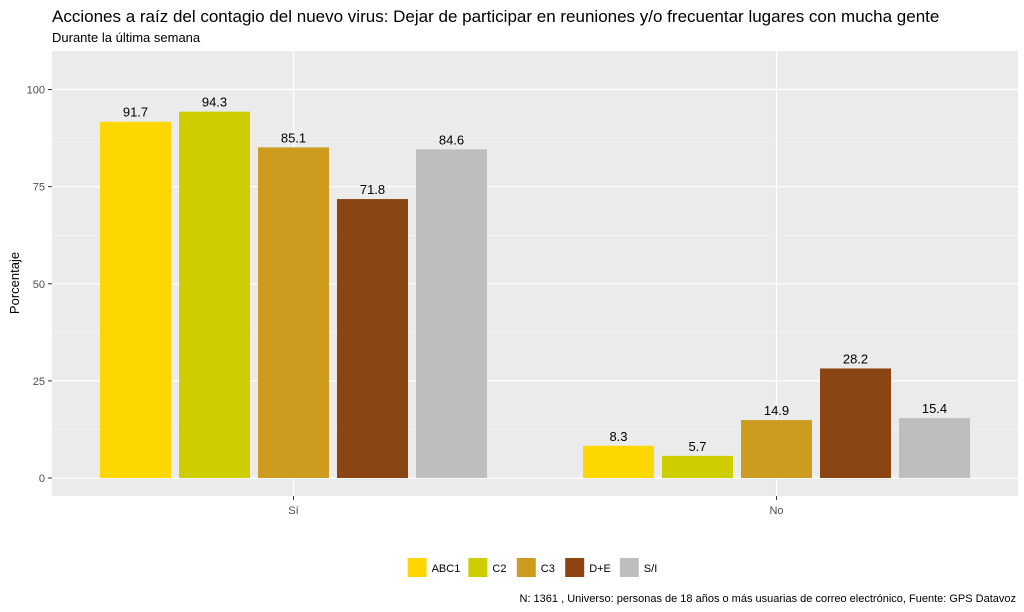  I want to click on y-axis: 0 25 50 75 100, so click(39, 285).